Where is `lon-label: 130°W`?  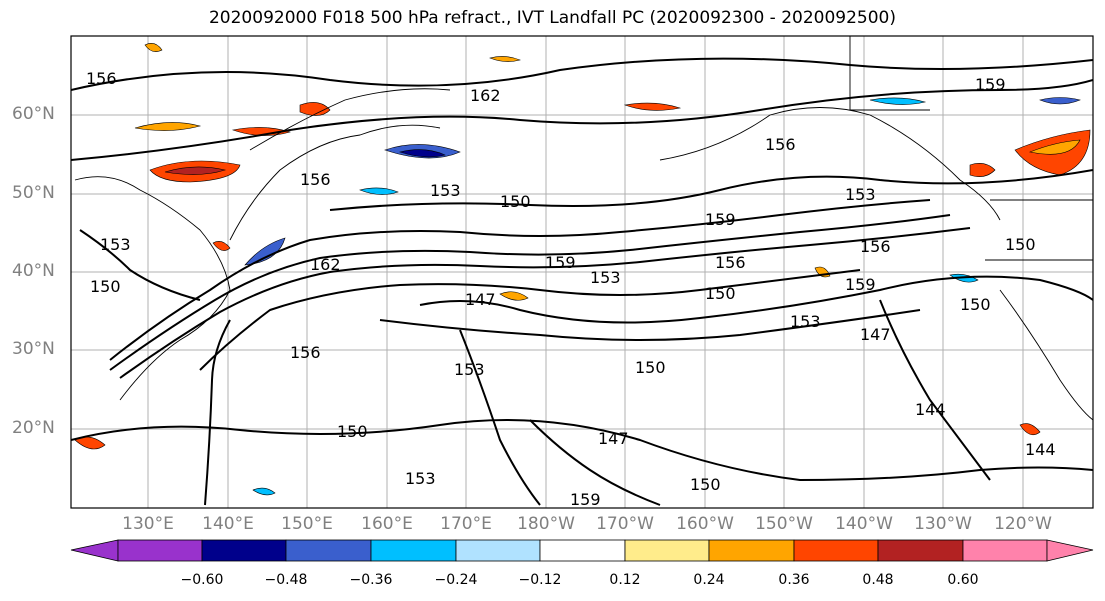 lon-label: 130°W is located at coordinates (943, 524).